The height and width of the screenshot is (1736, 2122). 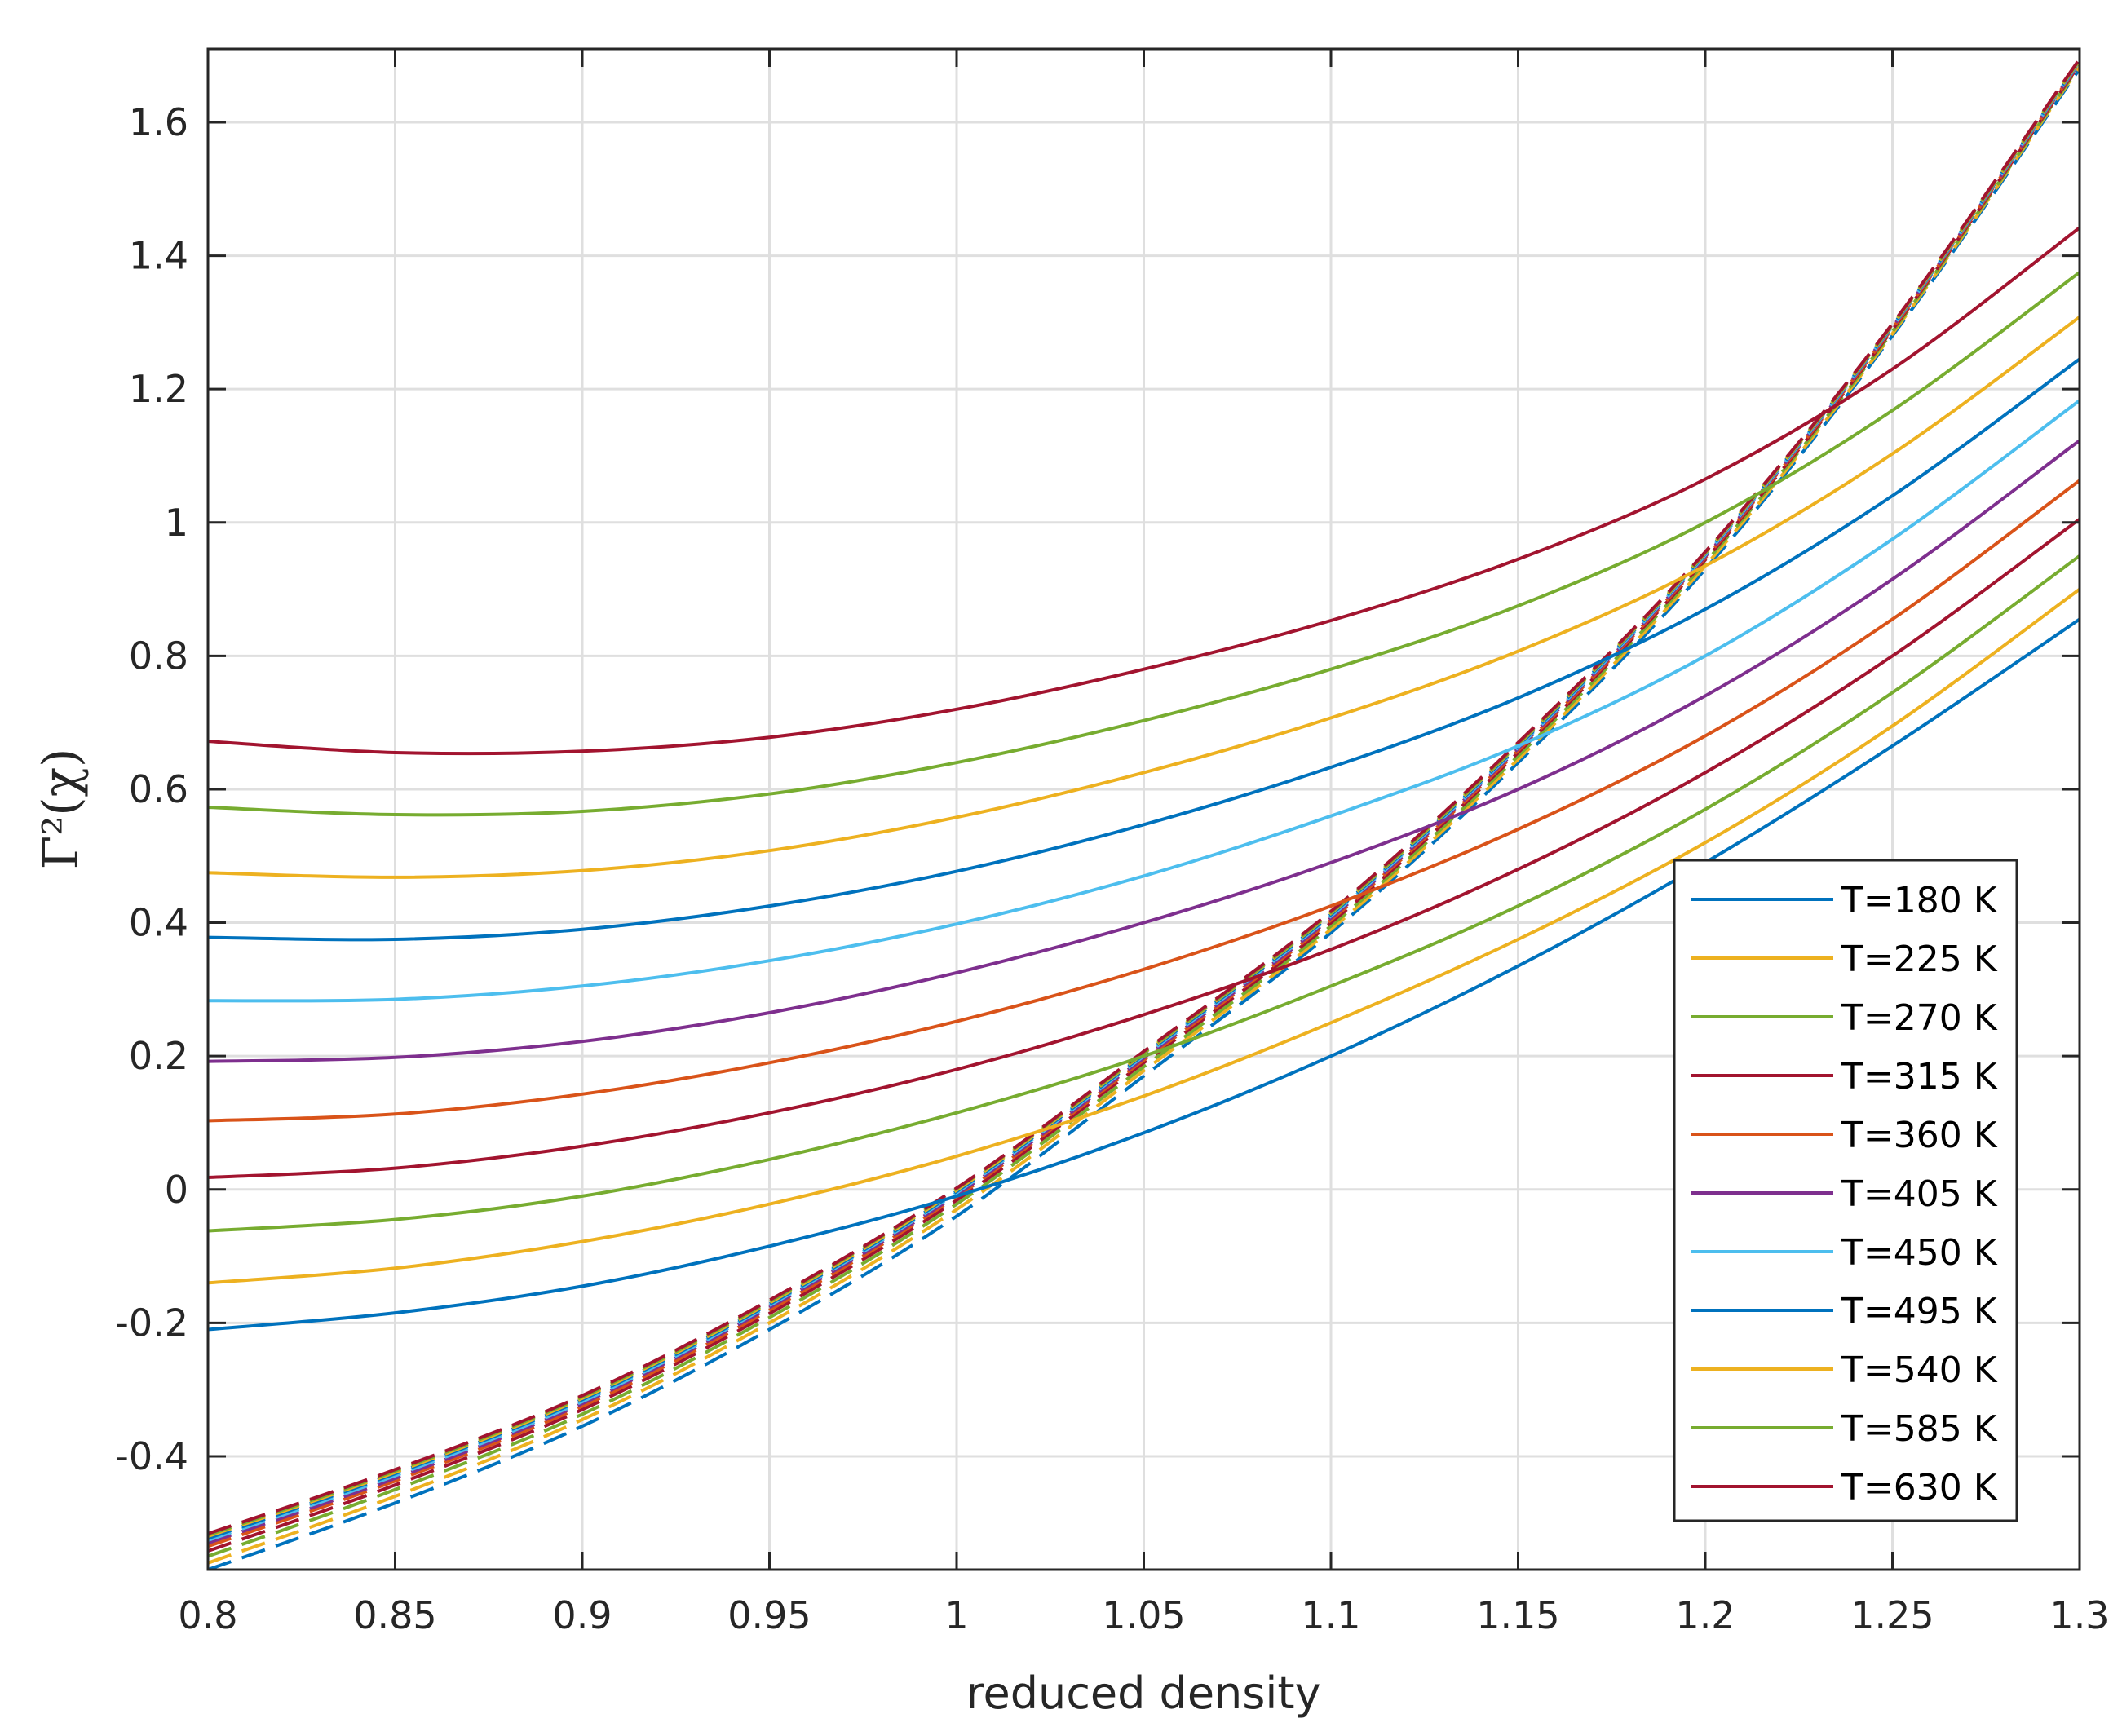 What do you see at coordinates (1919, 959) in the screenshot?
I see `legend-label-1: T=225 K` at bounding box center [1919, 959].